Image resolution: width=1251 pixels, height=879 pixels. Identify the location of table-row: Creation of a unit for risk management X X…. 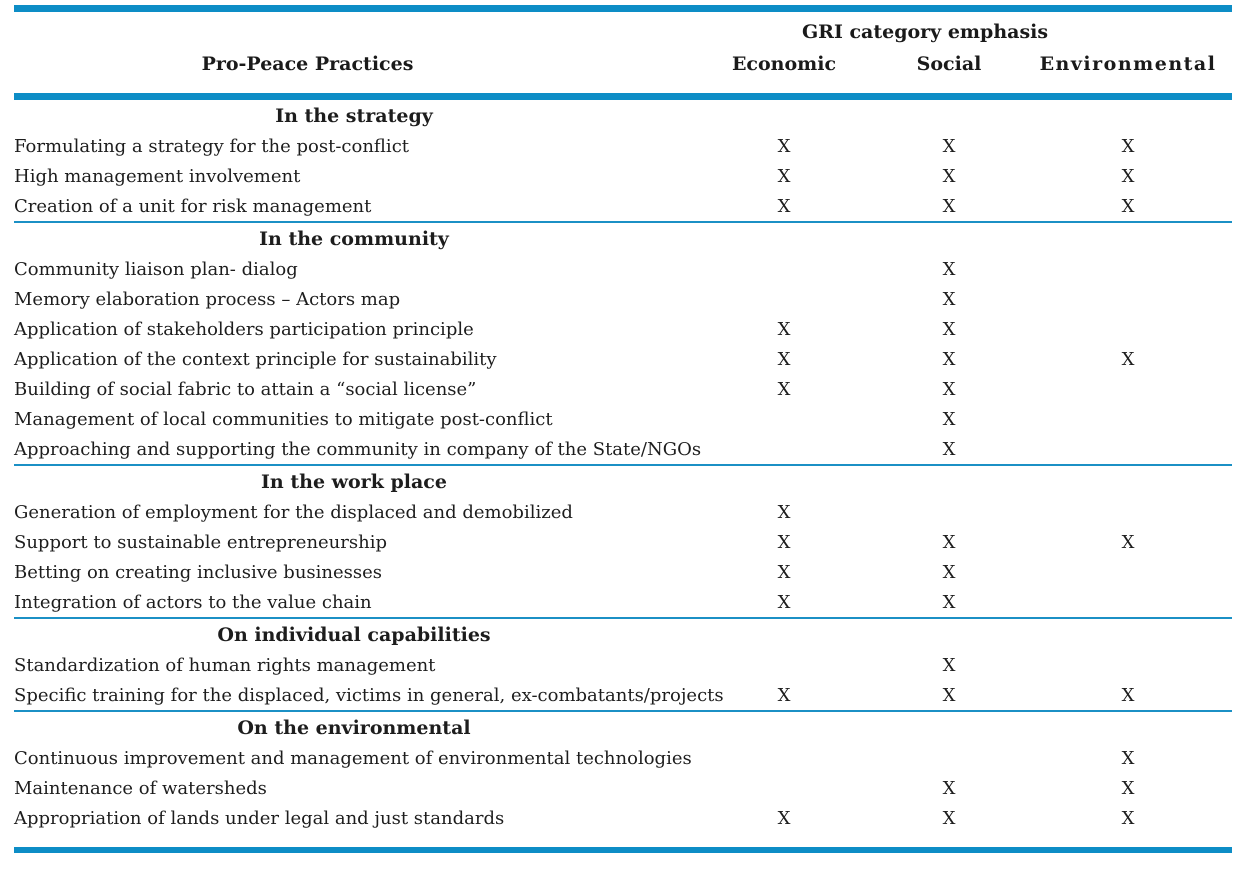
(623, 206).